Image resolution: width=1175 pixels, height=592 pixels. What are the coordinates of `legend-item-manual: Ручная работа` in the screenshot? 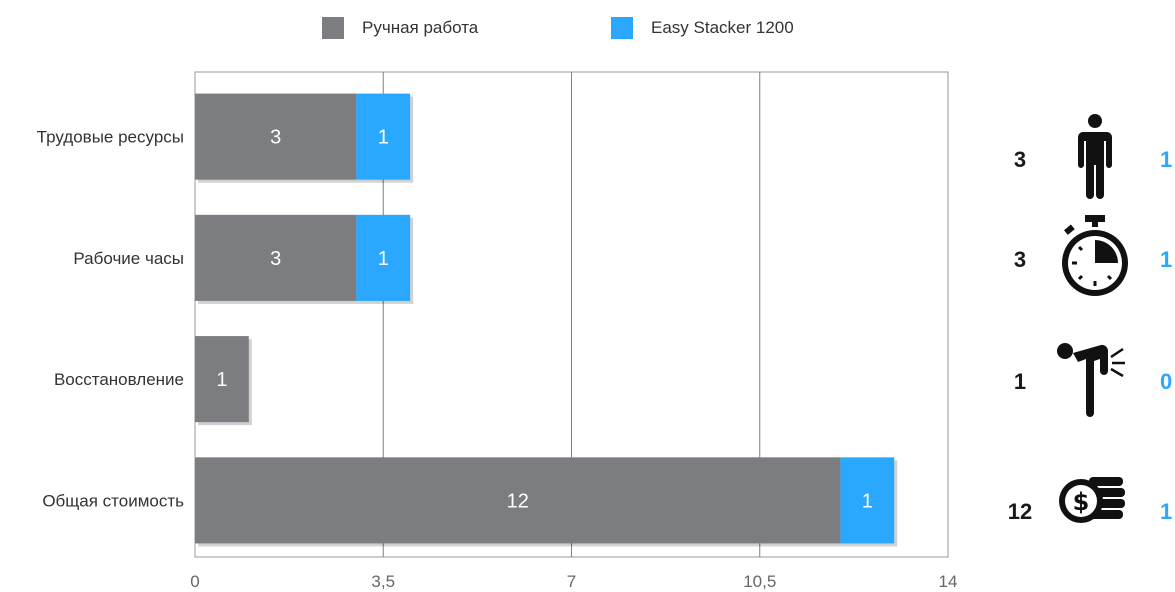 It's located at (400, 28).